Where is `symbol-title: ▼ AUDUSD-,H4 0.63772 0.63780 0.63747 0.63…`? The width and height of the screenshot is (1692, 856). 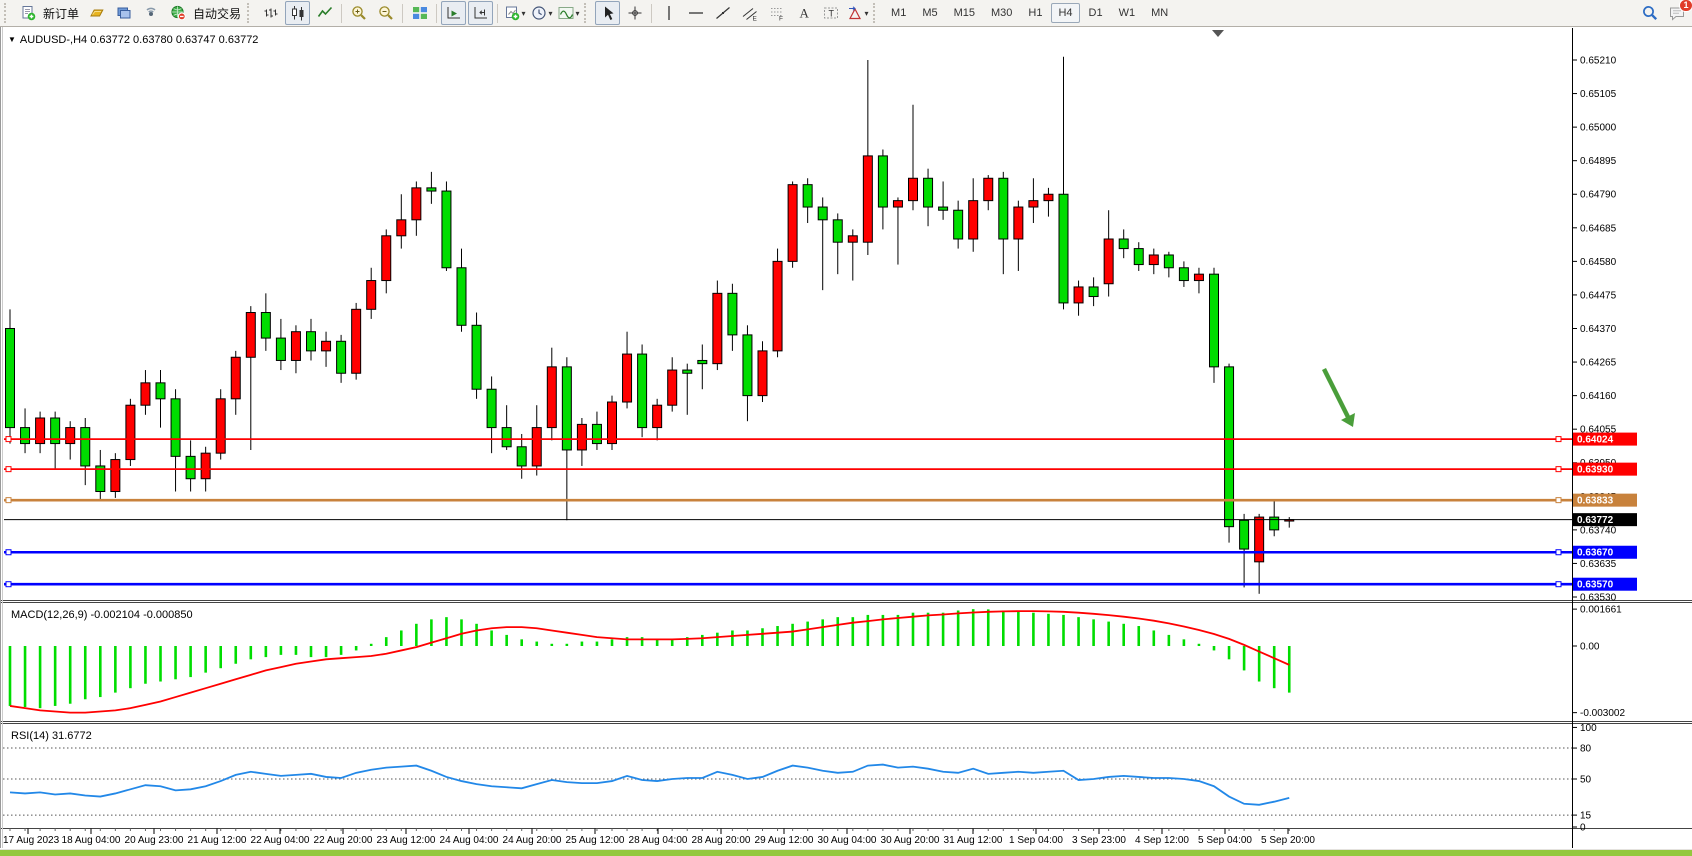
symbol-title: ▼ AUDUSD-,H4 0.63772 0.63780 0.63747 0.63… is located at coordinates (133, 40).